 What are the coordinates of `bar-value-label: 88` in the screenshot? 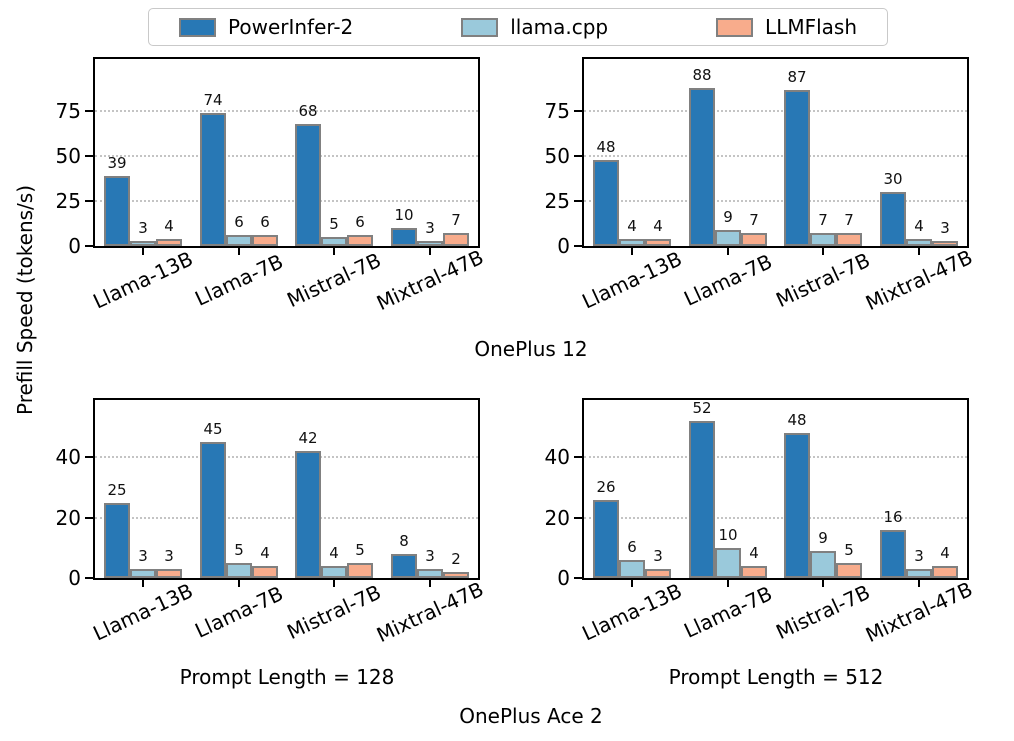 It's located at (702, 75).